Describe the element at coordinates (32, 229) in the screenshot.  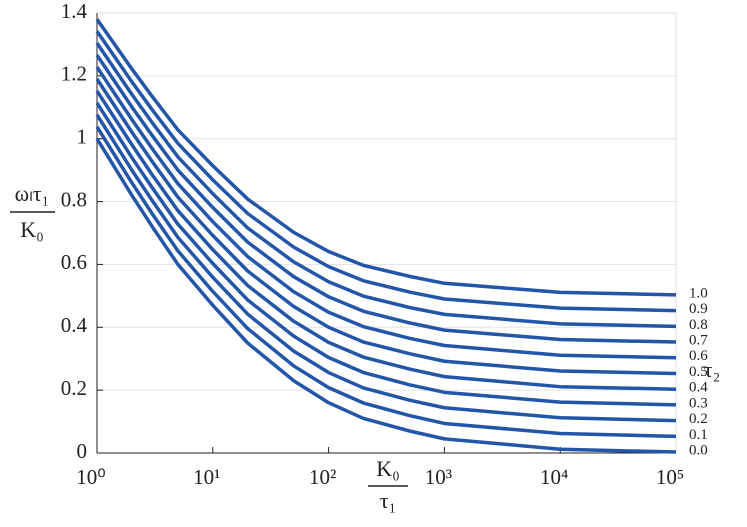
I see `y-label-denominator: K₀` at that location.